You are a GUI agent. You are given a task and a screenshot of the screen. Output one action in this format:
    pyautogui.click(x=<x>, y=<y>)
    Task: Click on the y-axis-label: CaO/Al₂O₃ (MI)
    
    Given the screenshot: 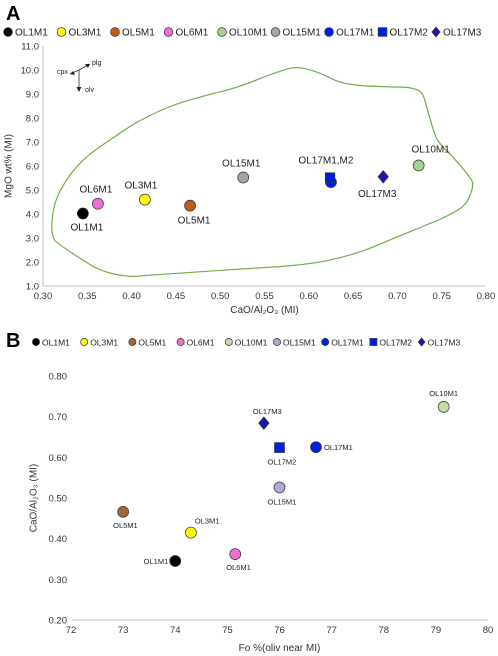 What is the action you would take?
    pyautogui.click(x=34, y=498)
    